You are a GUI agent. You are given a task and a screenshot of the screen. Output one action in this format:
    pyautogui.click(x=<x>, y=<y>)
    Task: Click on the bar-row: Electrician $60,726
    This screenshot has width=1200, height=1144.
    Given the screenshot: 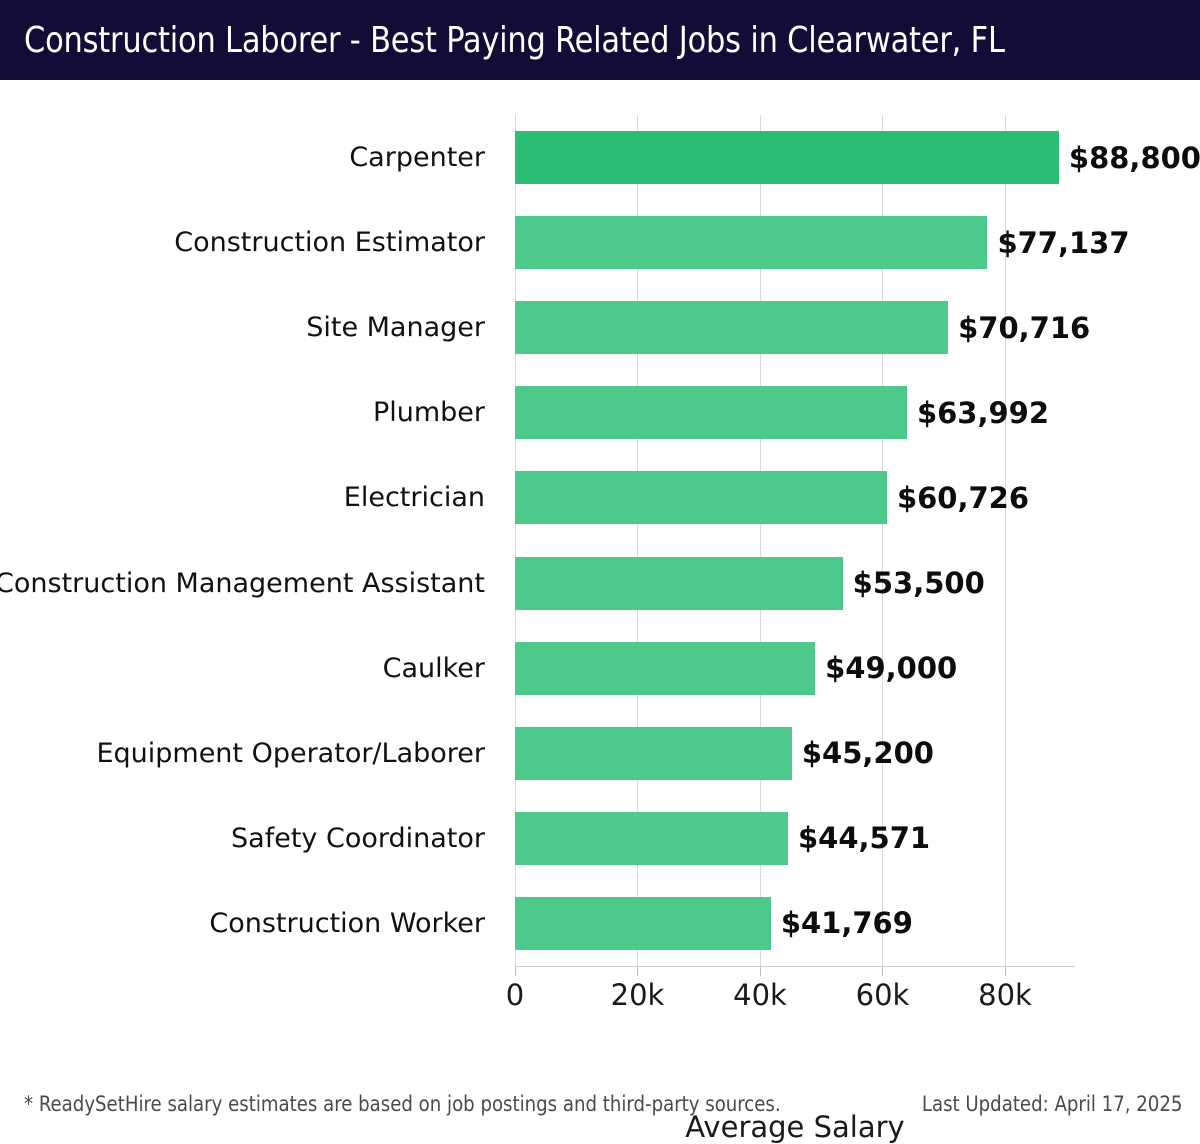 What is the action you would take?
    pyautogui.click(x=600, y=497)
    